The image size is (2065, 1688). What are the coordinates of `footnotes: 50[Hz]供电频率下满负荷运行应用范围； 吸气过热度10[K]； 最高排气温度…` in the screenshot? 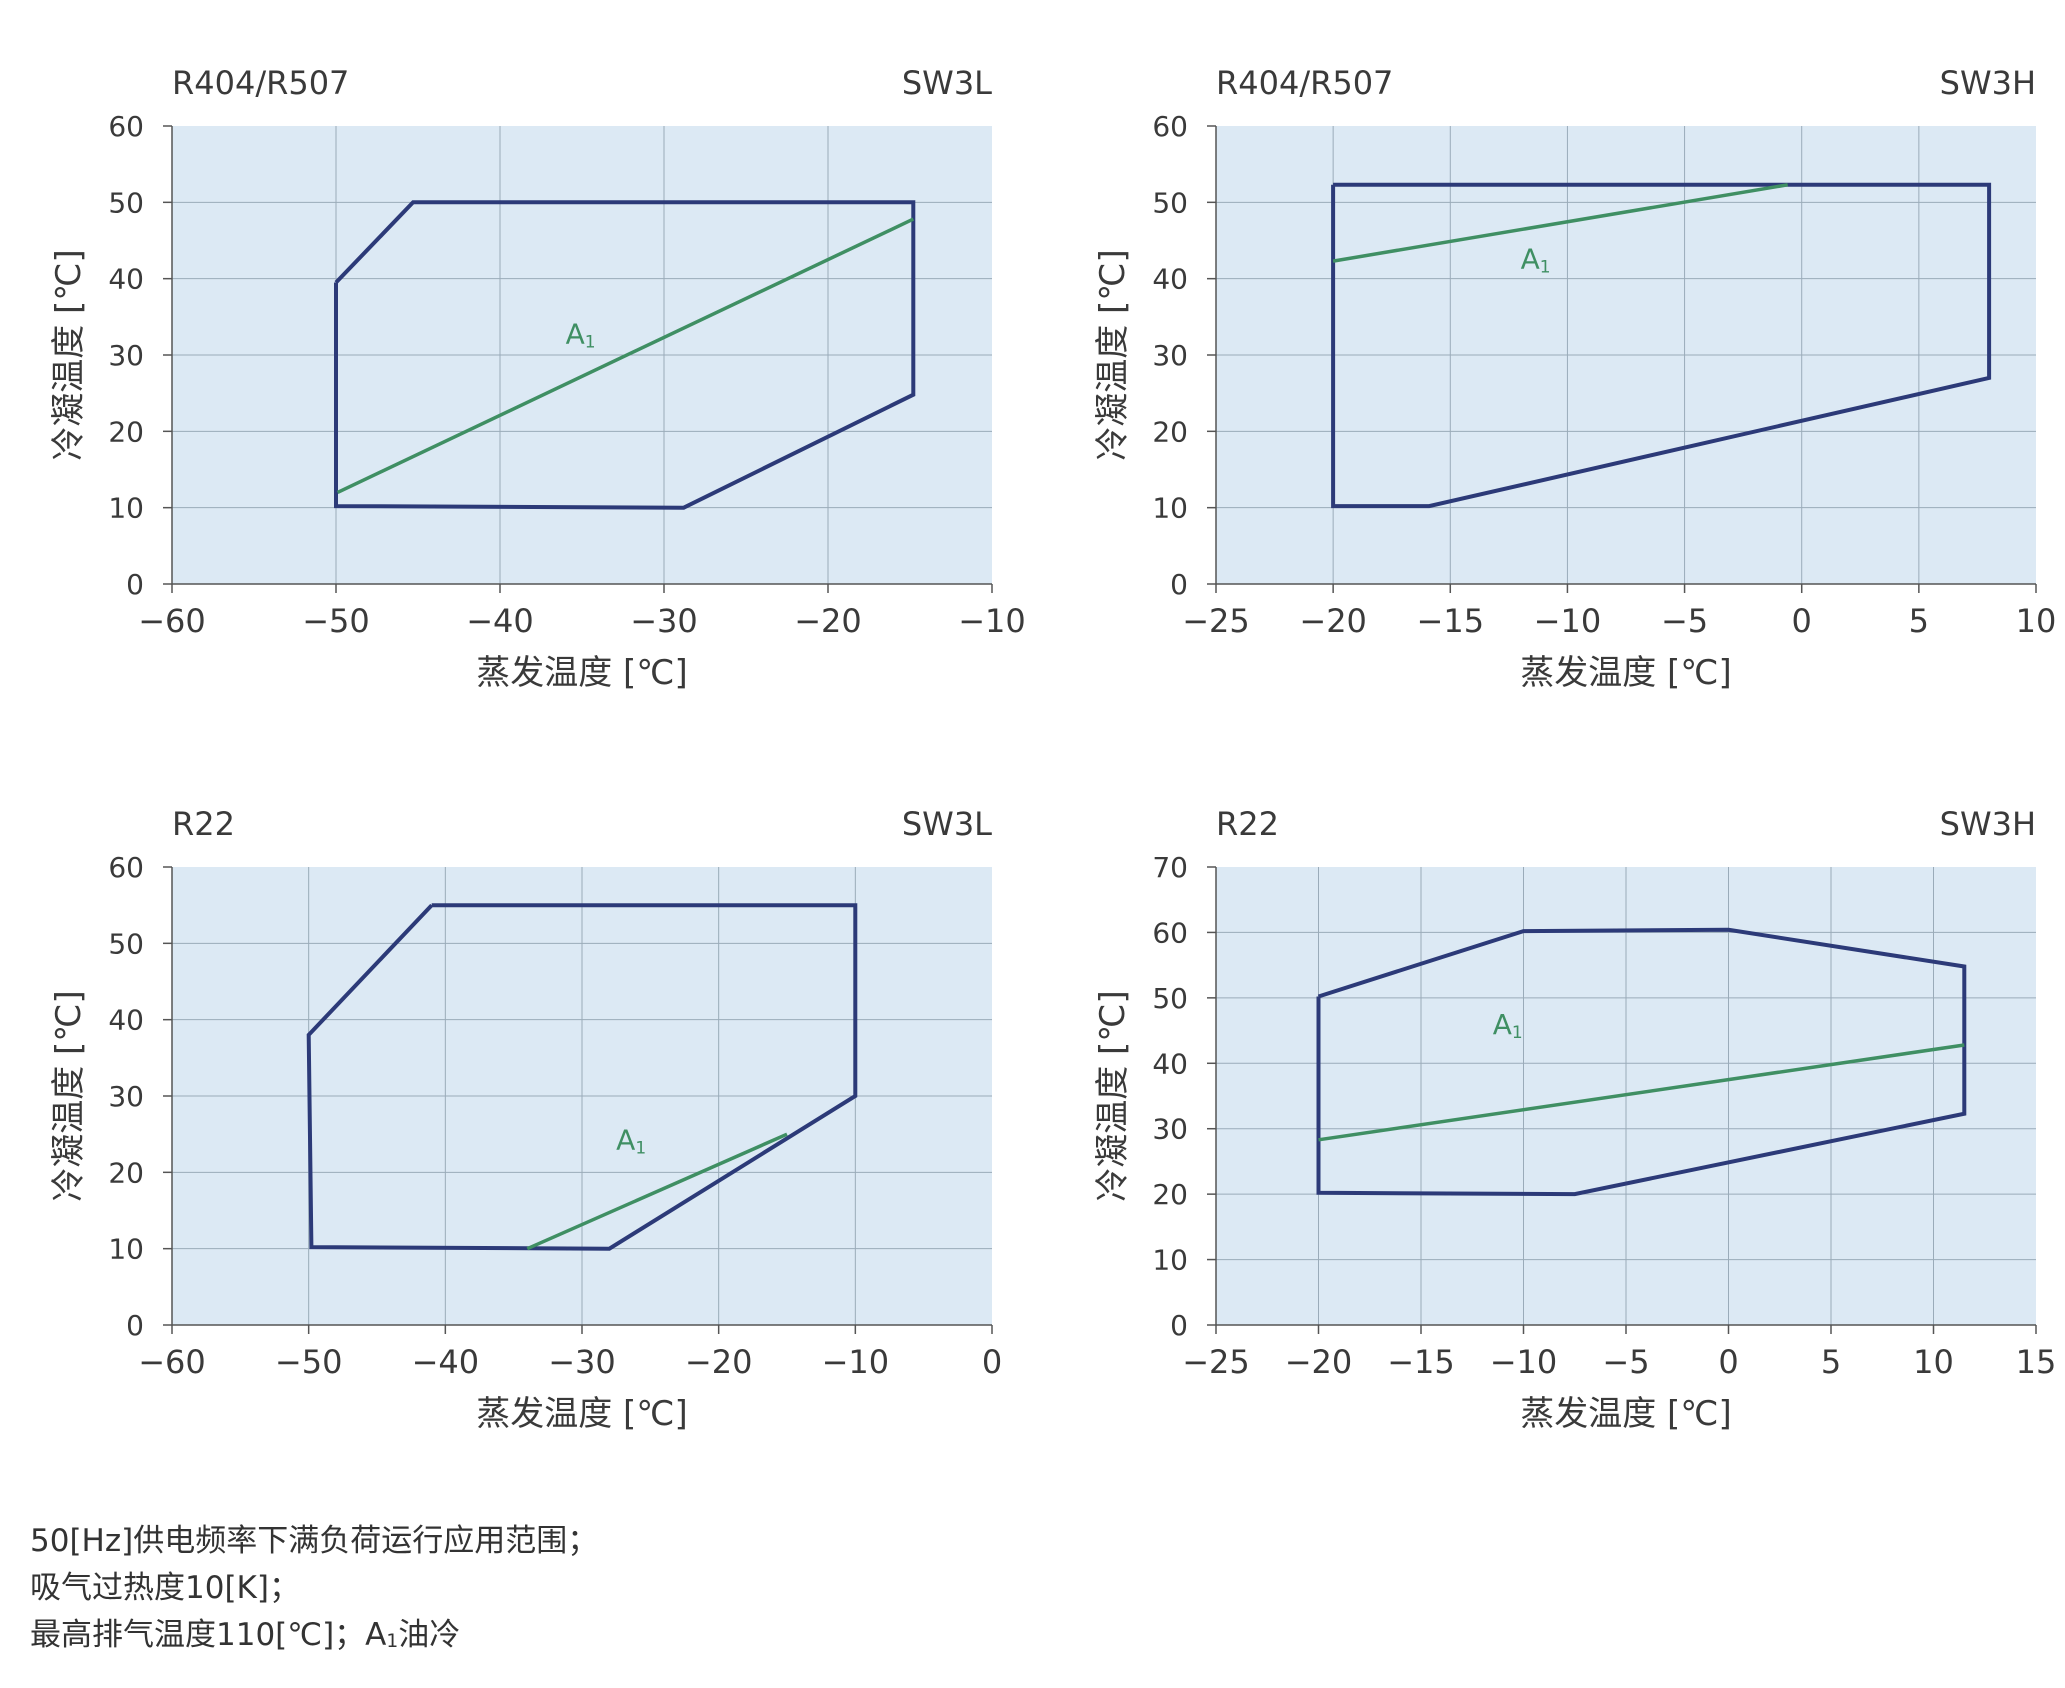 It's located at (314, 1590).